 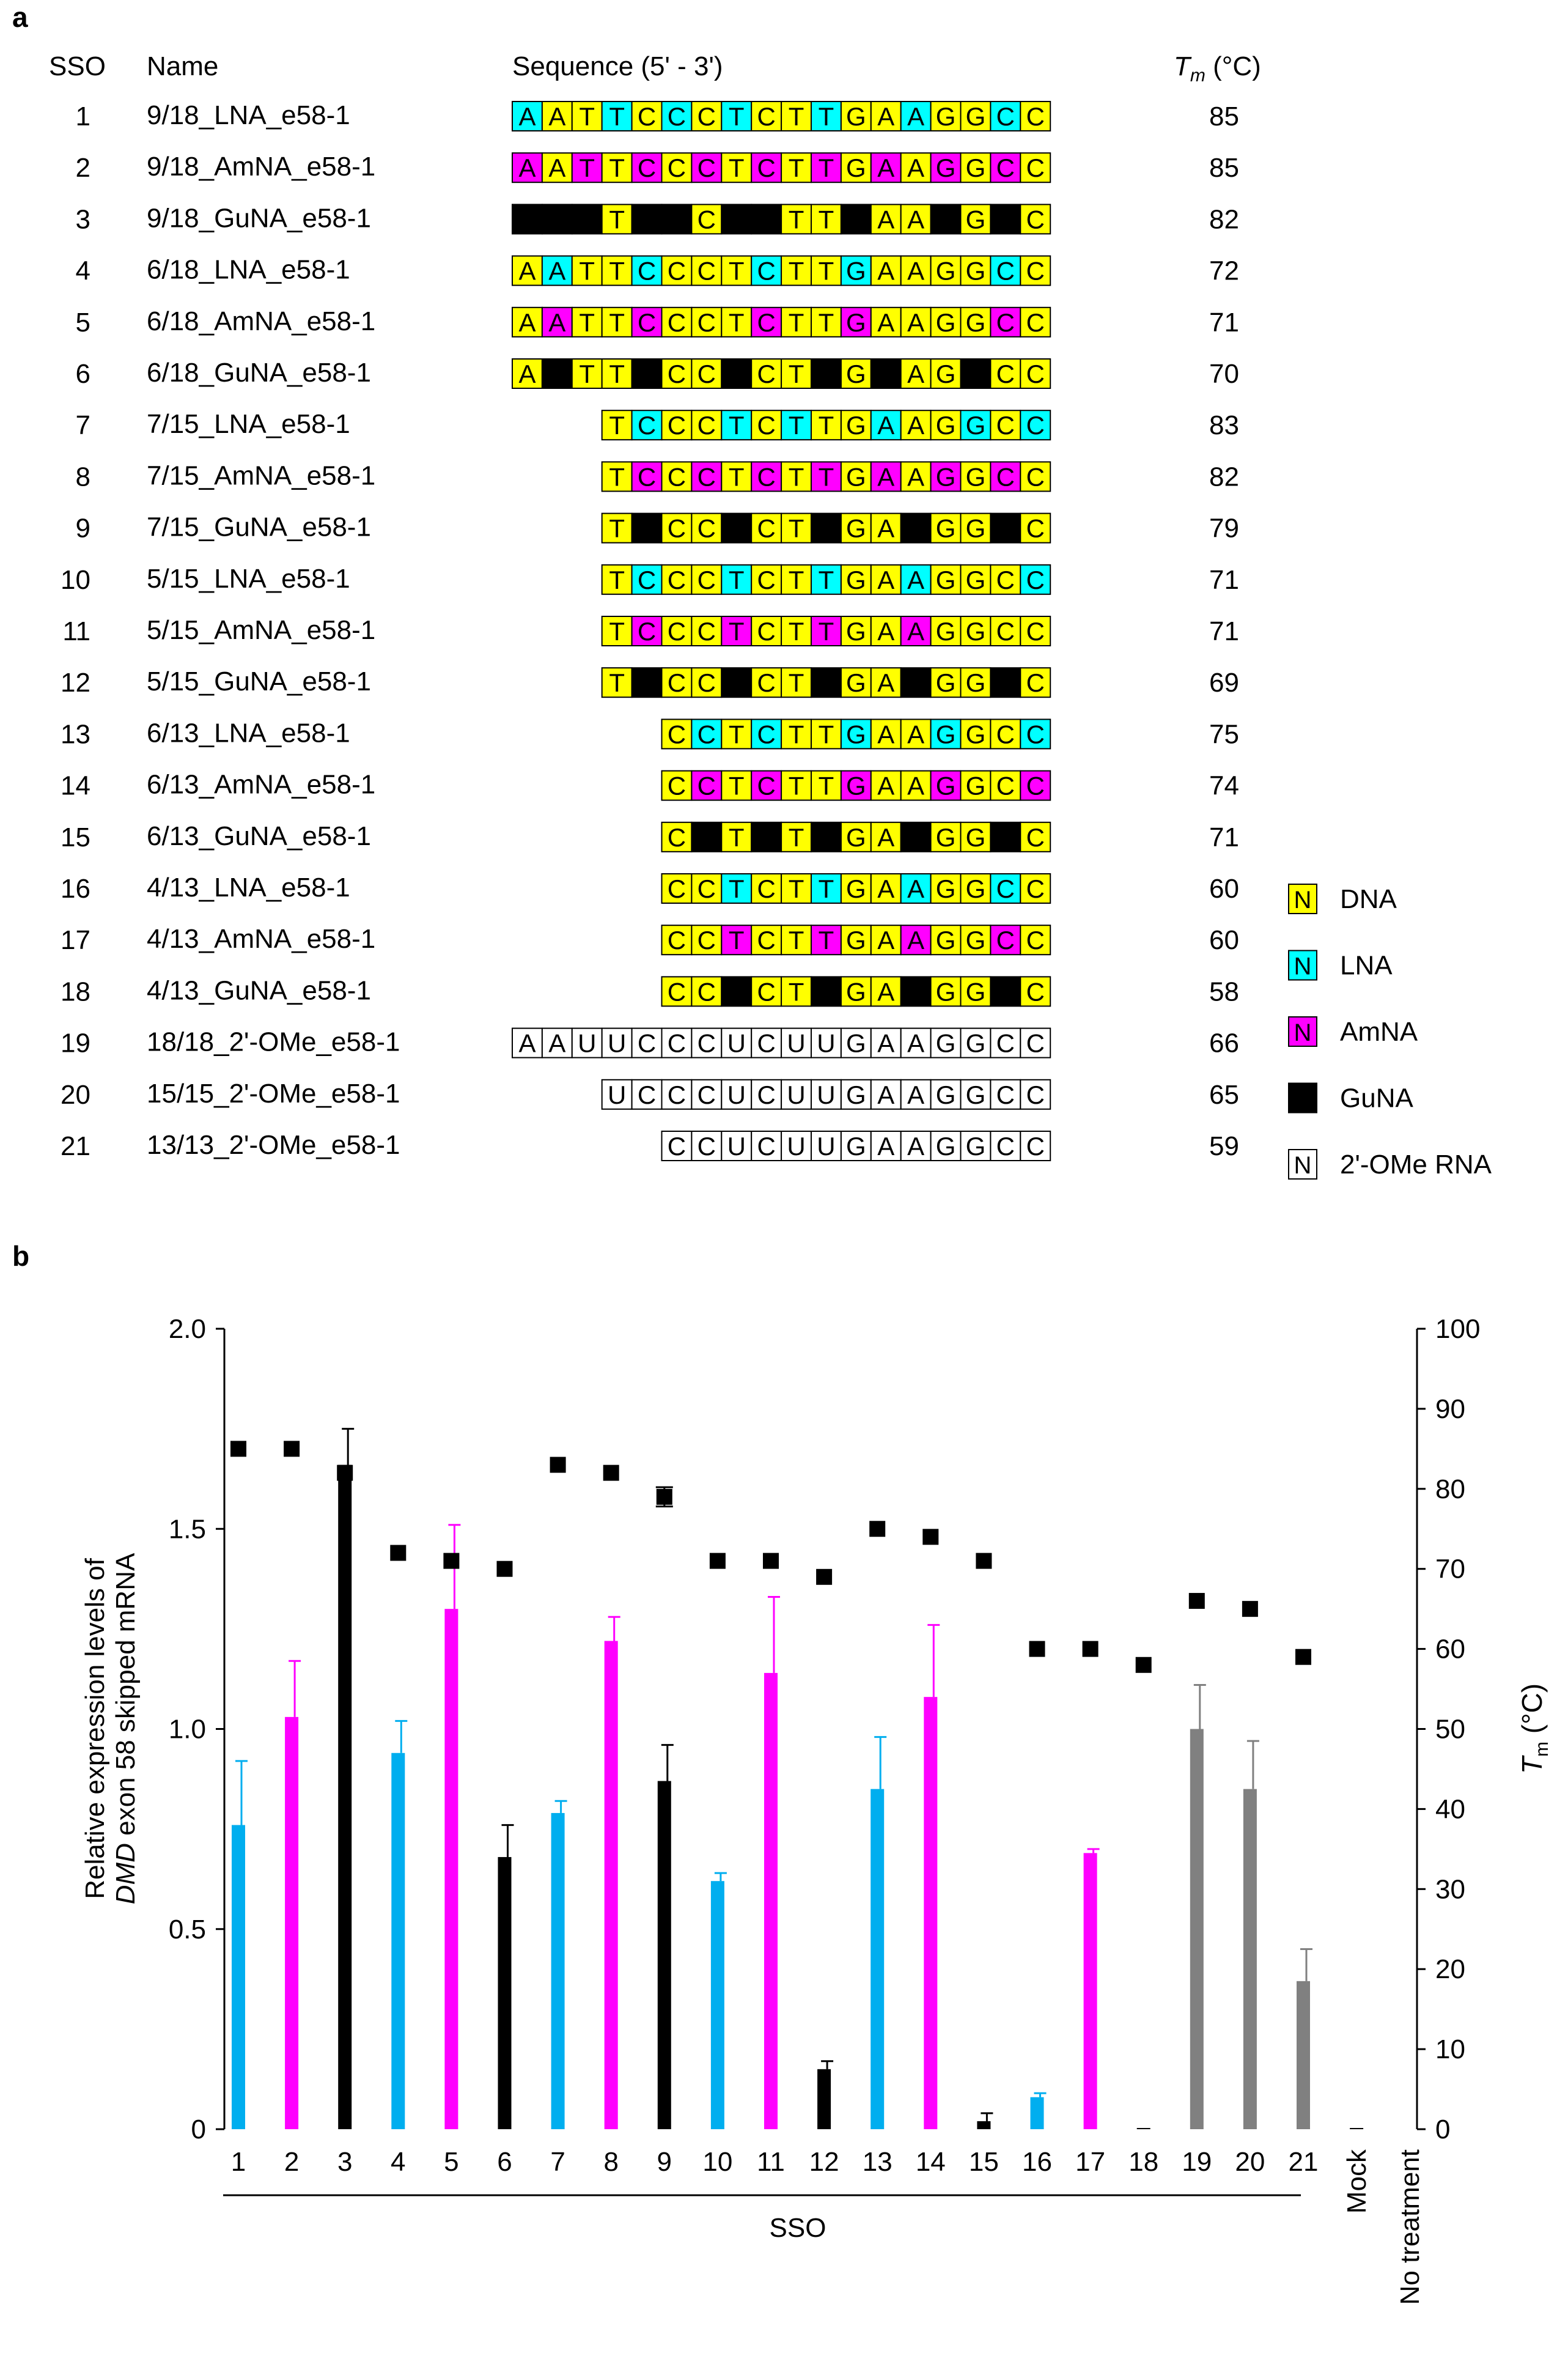 What do you see at coordinates (75, 580) in the screenshot?
I see `sso-number: 10` at bounding box center [75, 580].